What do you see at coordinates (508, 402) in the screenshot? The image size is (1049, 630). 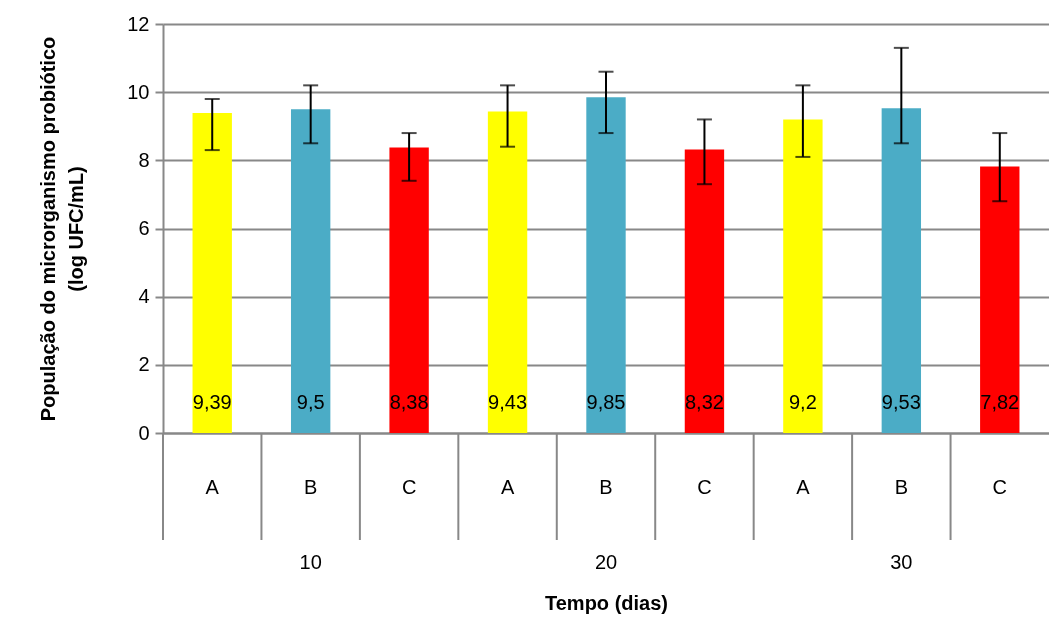 I see `data-label: 9,43` at bounding box center [508, 402].